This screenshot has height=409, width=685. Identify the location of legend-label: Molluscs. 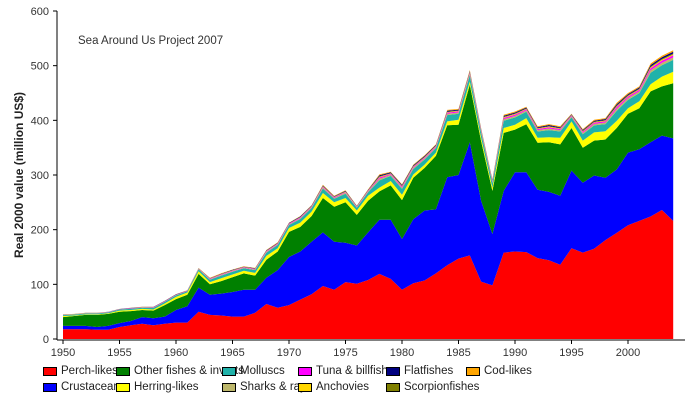
(262, 371).